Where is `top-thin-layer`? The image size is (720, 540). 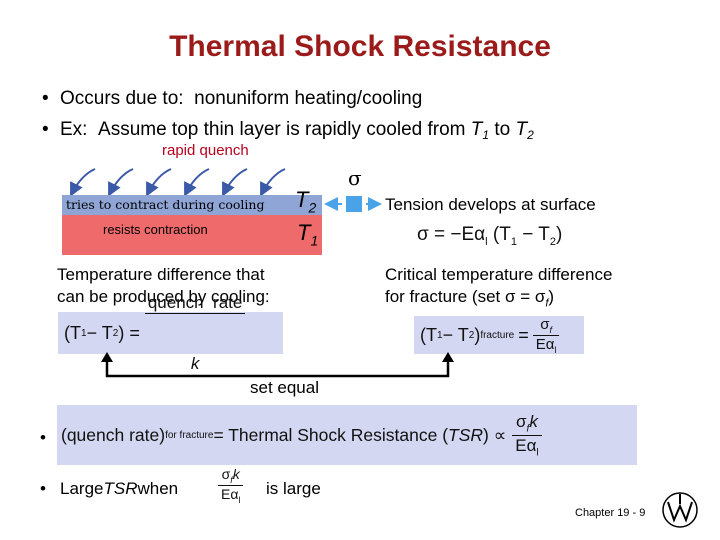
top-thin-layer is located at coordinates (192, 205).